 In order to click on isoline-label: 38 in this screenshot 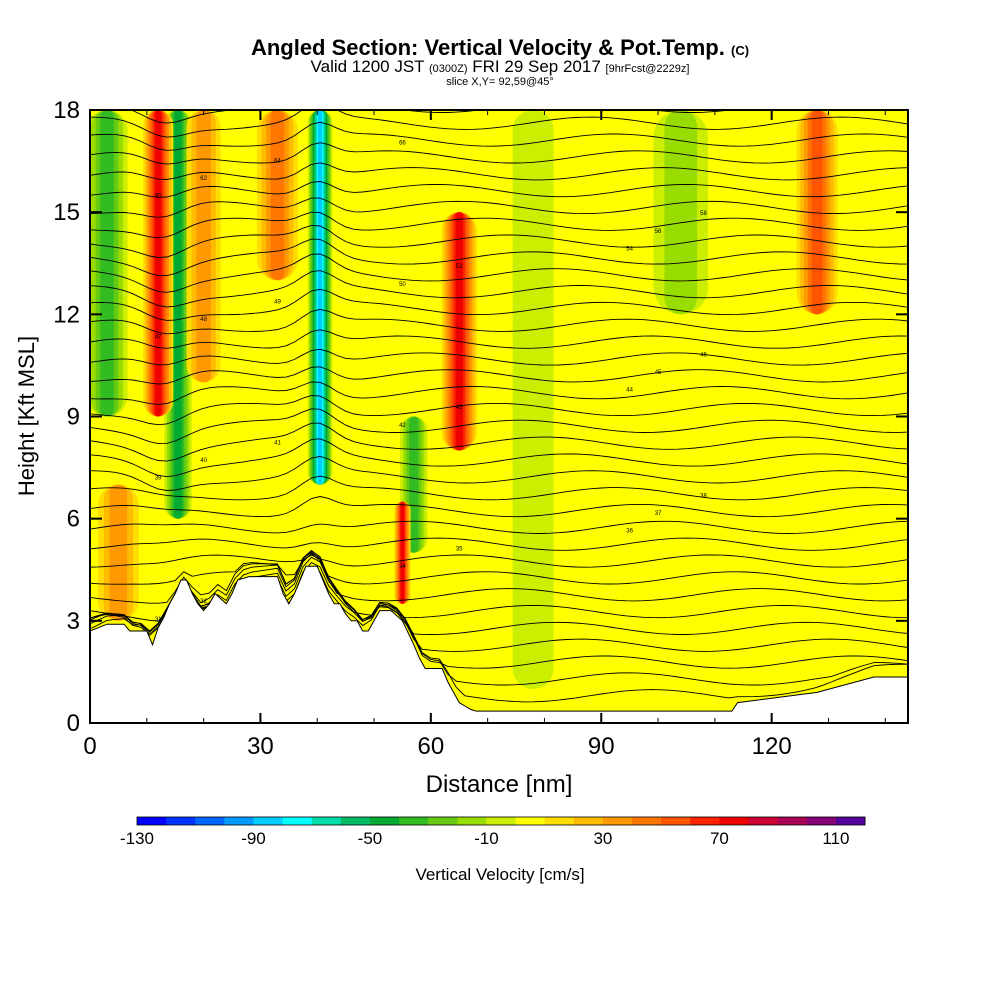, I will do `click(703, 496)`.